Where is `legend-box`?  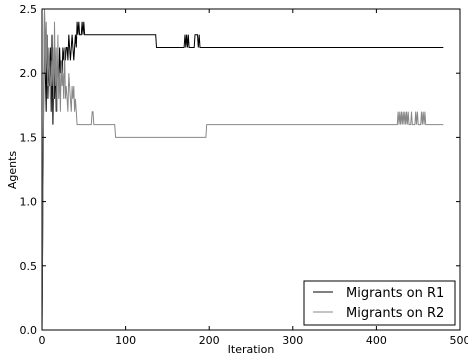 legend-box is located at coordinates (379, 303).